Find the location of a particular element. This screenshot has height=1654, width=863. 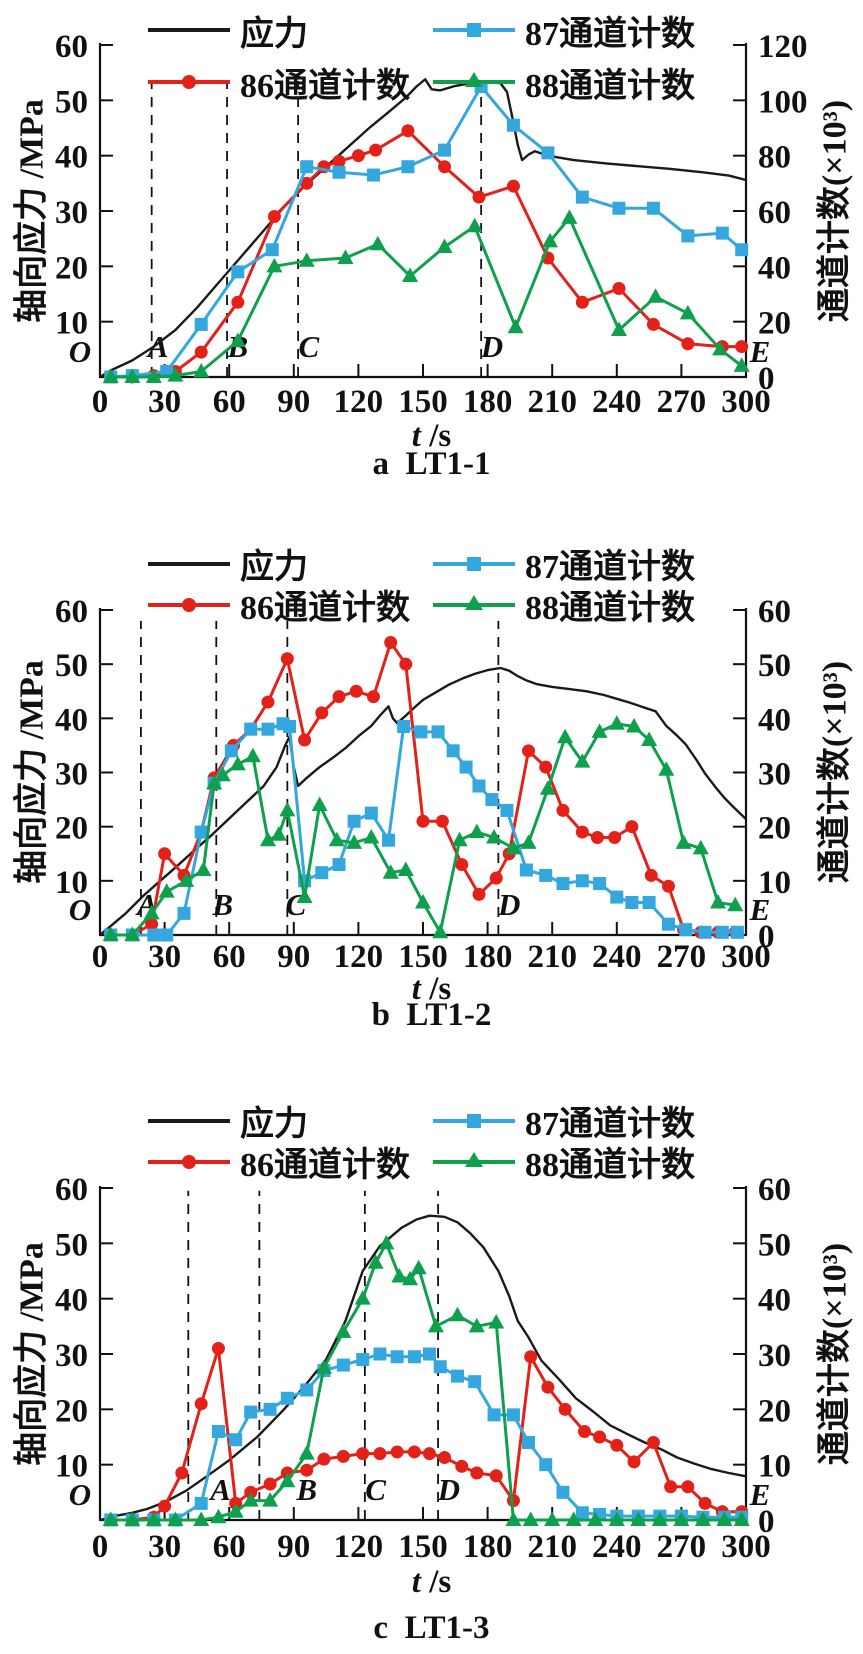

svg-text: 120 is located at coordinates (359, 1547).